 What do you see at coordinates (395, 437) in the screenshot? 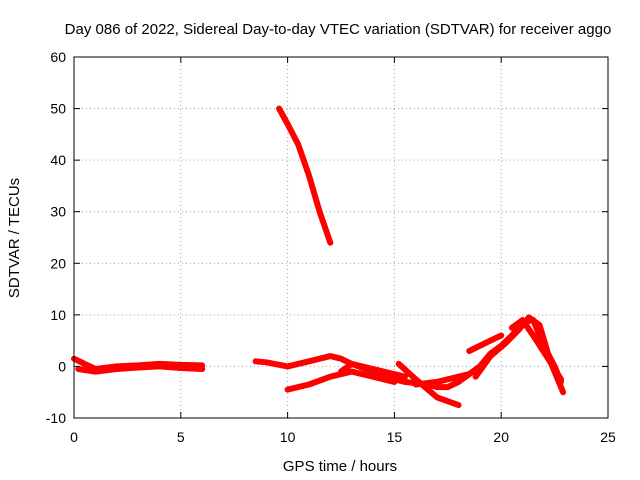
I see `x-tick-label: 15` at bounding box center [395, 437].